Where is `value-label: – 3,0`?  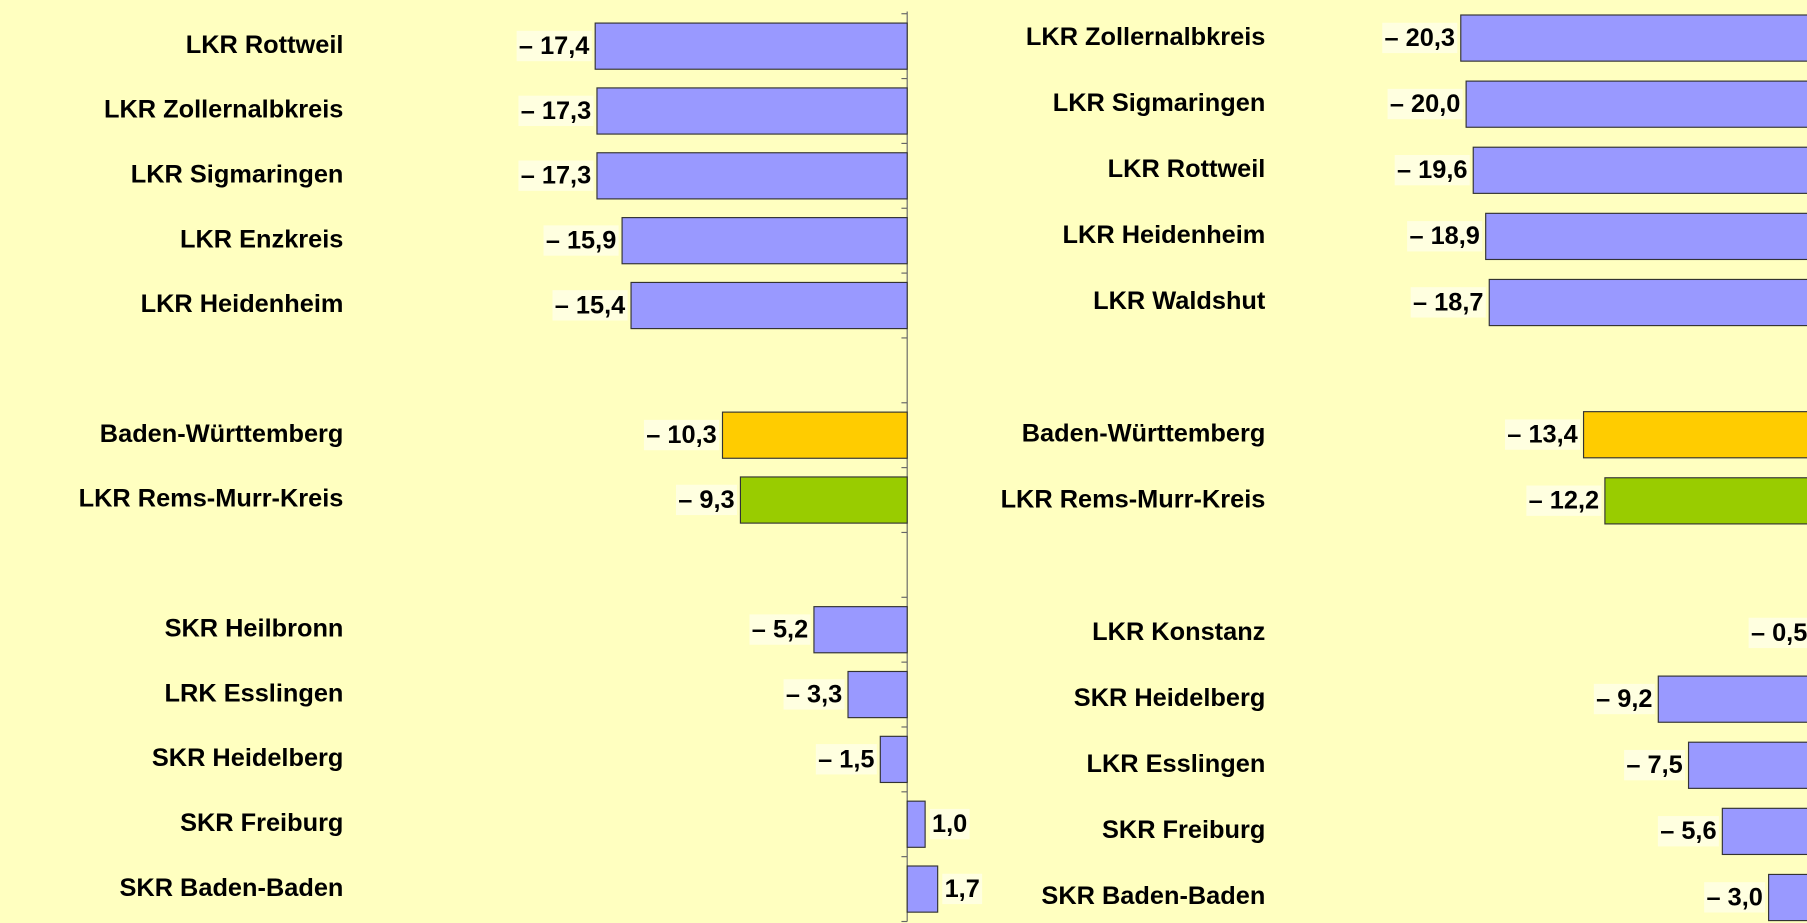
value-label: – 3,0 is located at coordinates (1734, 897).